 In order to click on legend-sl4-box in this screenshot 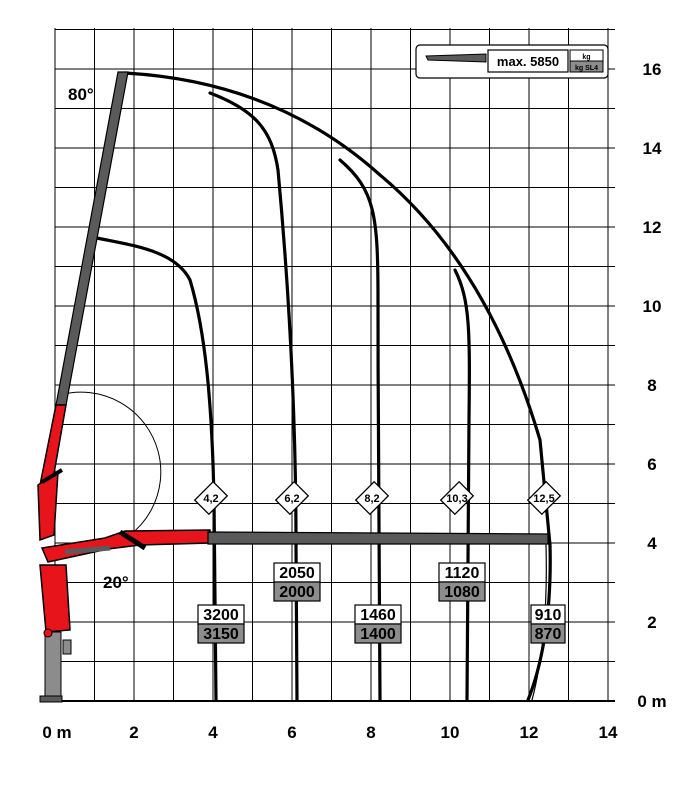, I will do `click(586, 66)`.